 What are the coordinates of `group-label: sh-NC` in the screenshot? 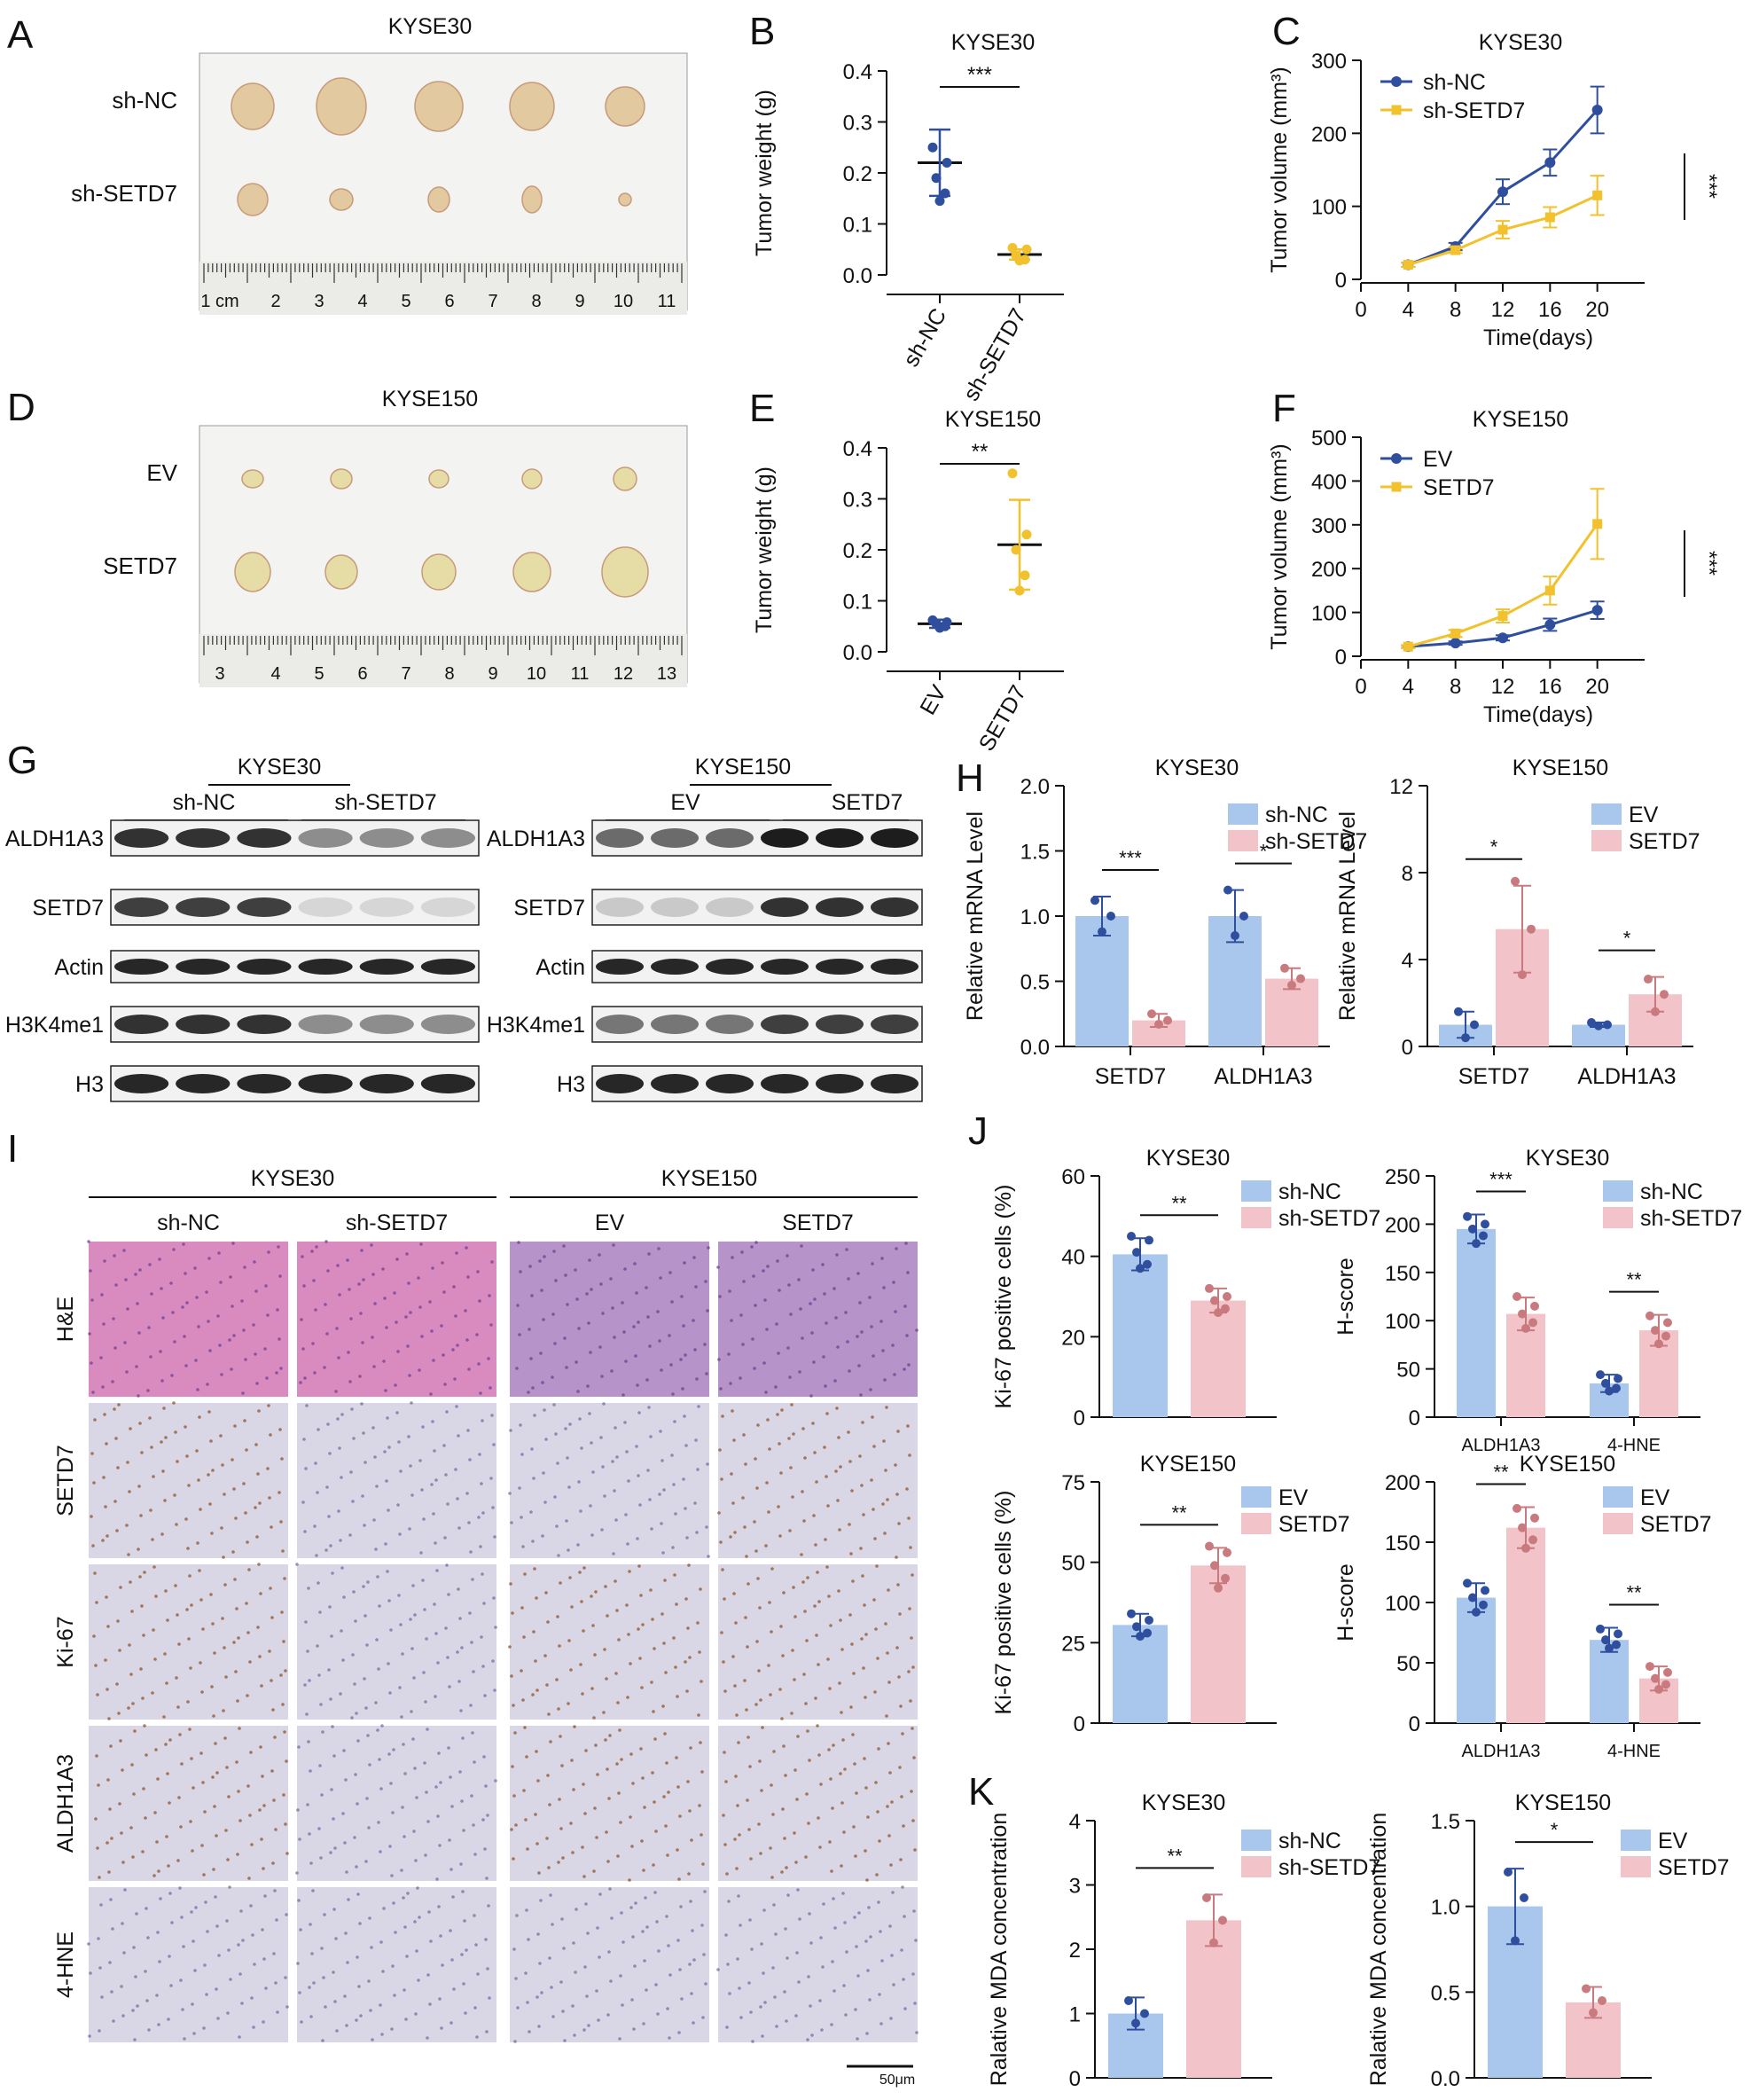 It's located at (204, 802).